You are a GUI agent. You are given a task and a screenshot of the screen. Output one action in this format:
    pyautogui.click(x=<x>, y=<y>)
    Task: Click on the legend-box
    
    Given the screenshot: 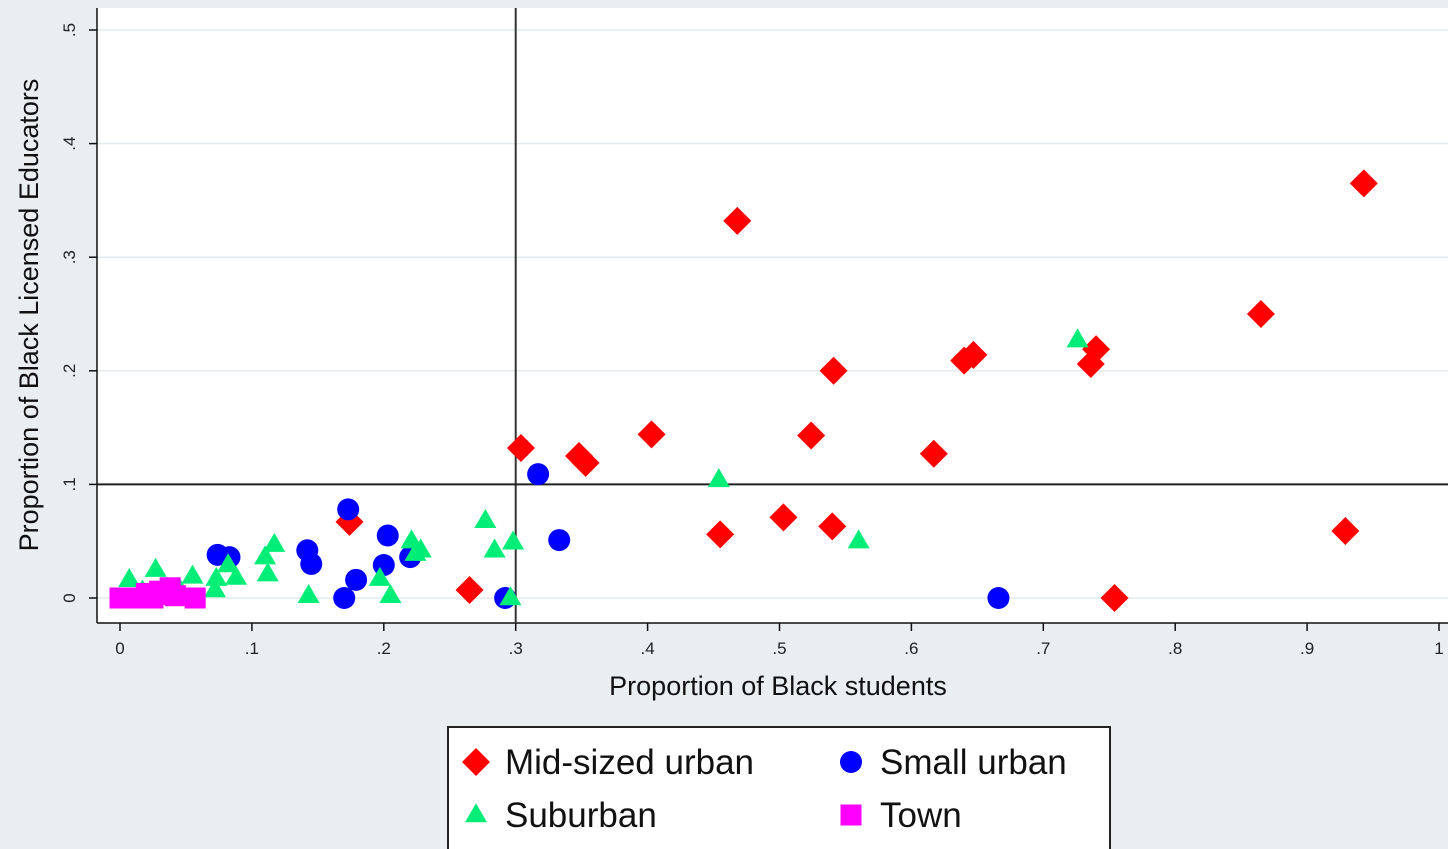 What is the action you would take?
    pyautogui.click(x=779, y=787)
    